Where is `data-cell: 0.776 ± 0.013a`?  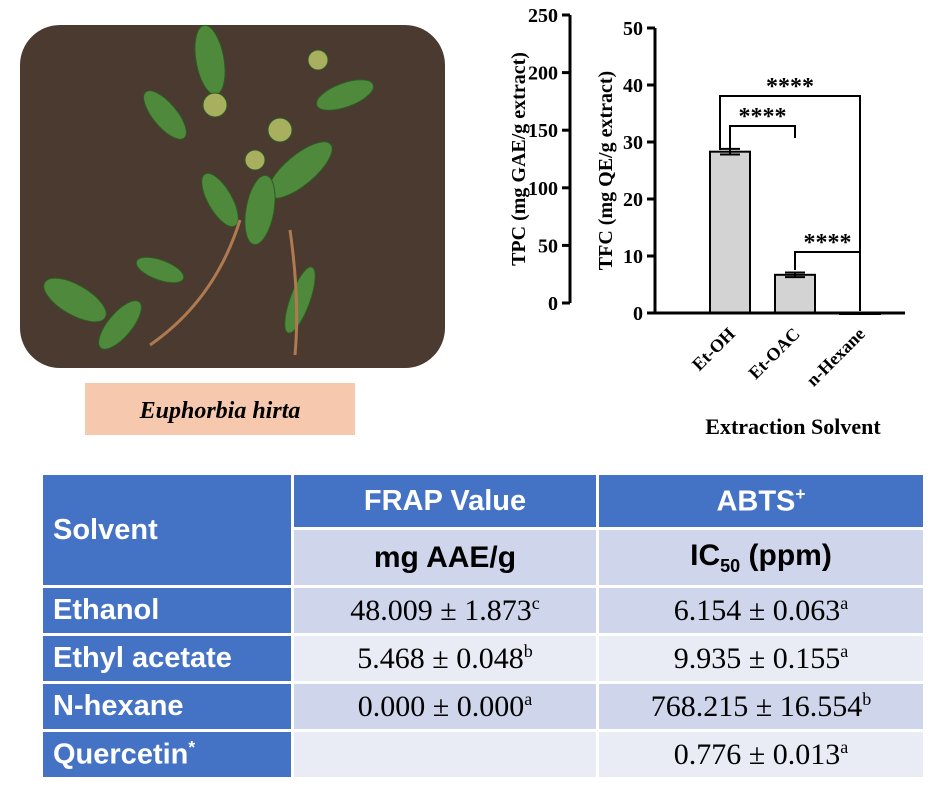
data-cell: 0.776 ± 0.013a is located at coordinates (761, 754).